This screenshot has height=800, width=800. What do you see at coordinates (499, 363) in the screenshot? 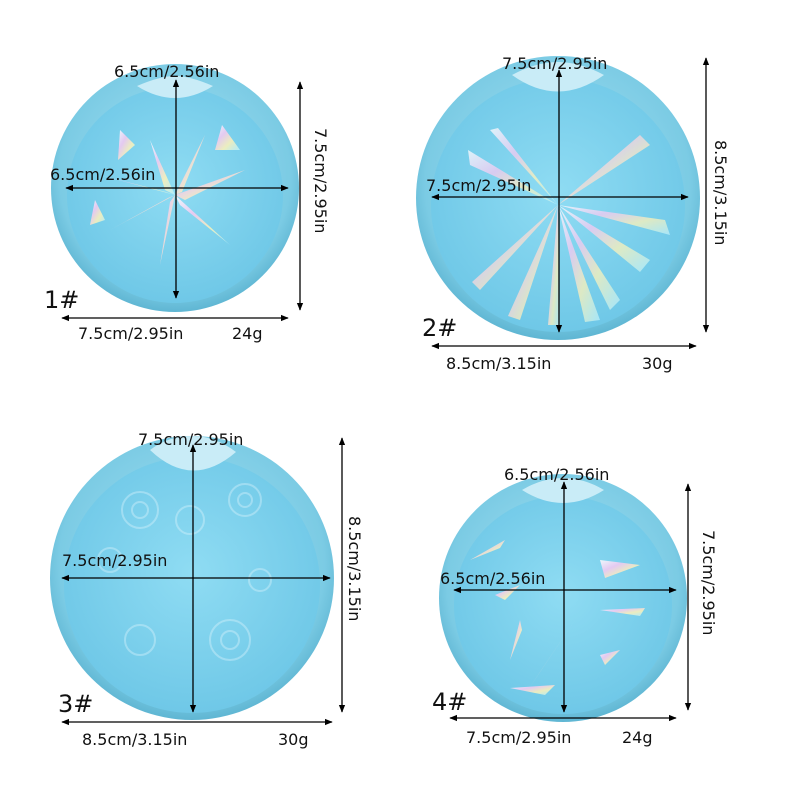
I see `mold-2-bottom-dimension: 8.5cm/3.15in` at bounding box center [499, 363].